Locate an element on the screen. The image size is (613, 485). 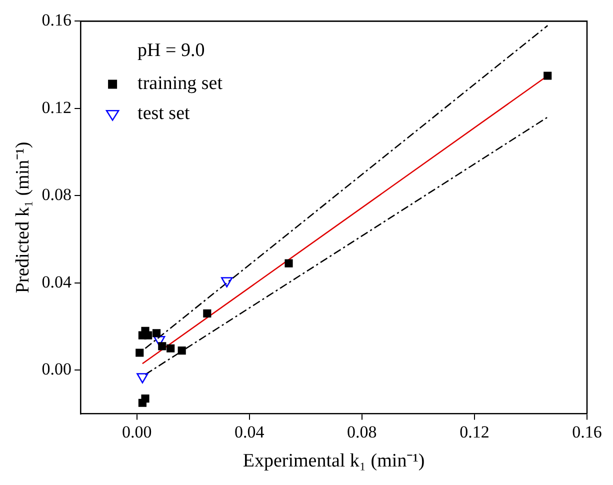
x-tick-label: 0.04 is located at coordinates (249, 432).